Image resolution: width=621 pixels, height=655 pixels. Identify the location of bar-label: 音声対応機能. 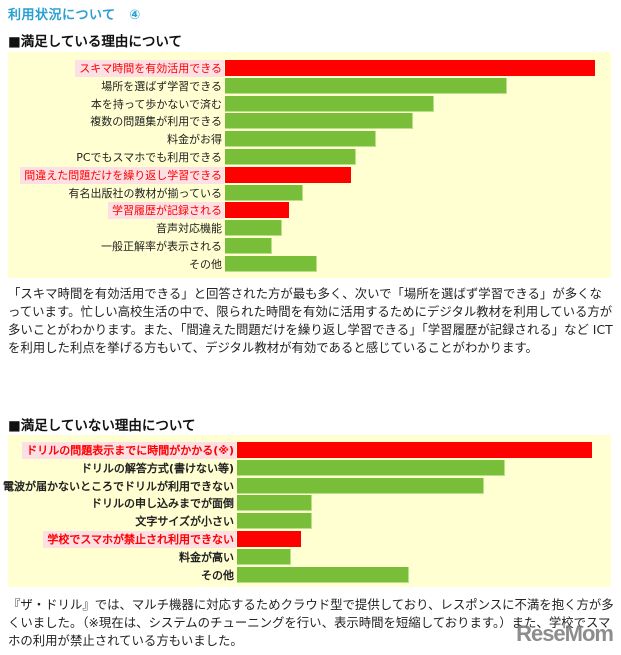
(189, 229).